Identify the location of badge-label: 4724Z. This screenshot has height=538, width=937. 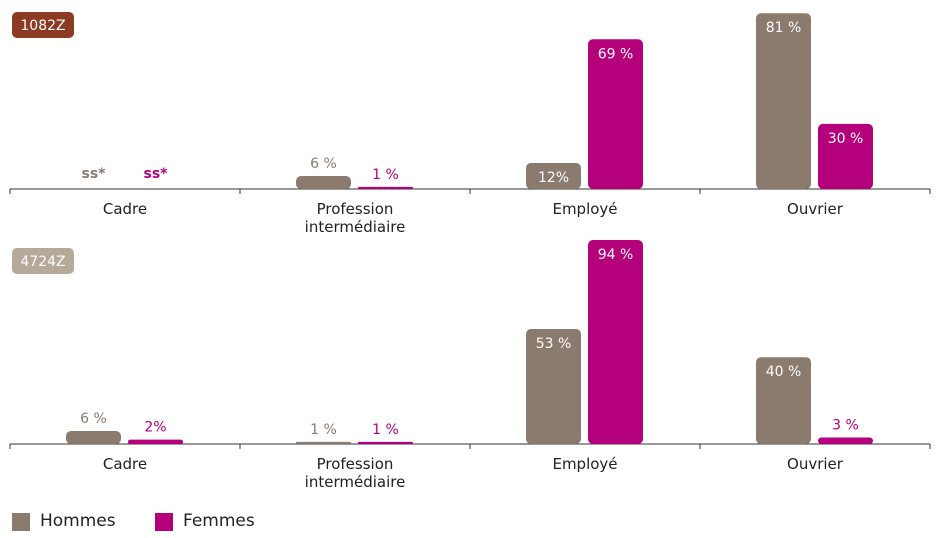
(42, 262).